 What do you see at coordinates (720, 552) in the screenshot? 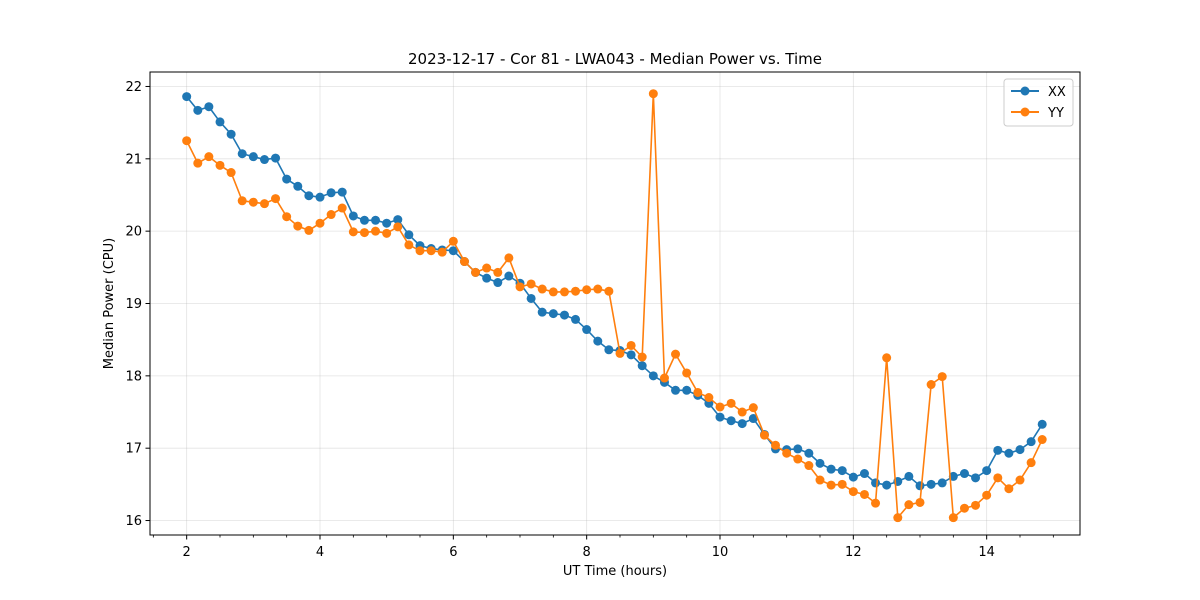
I see `x-tick-label: 10` at bounding box center [720, 552].